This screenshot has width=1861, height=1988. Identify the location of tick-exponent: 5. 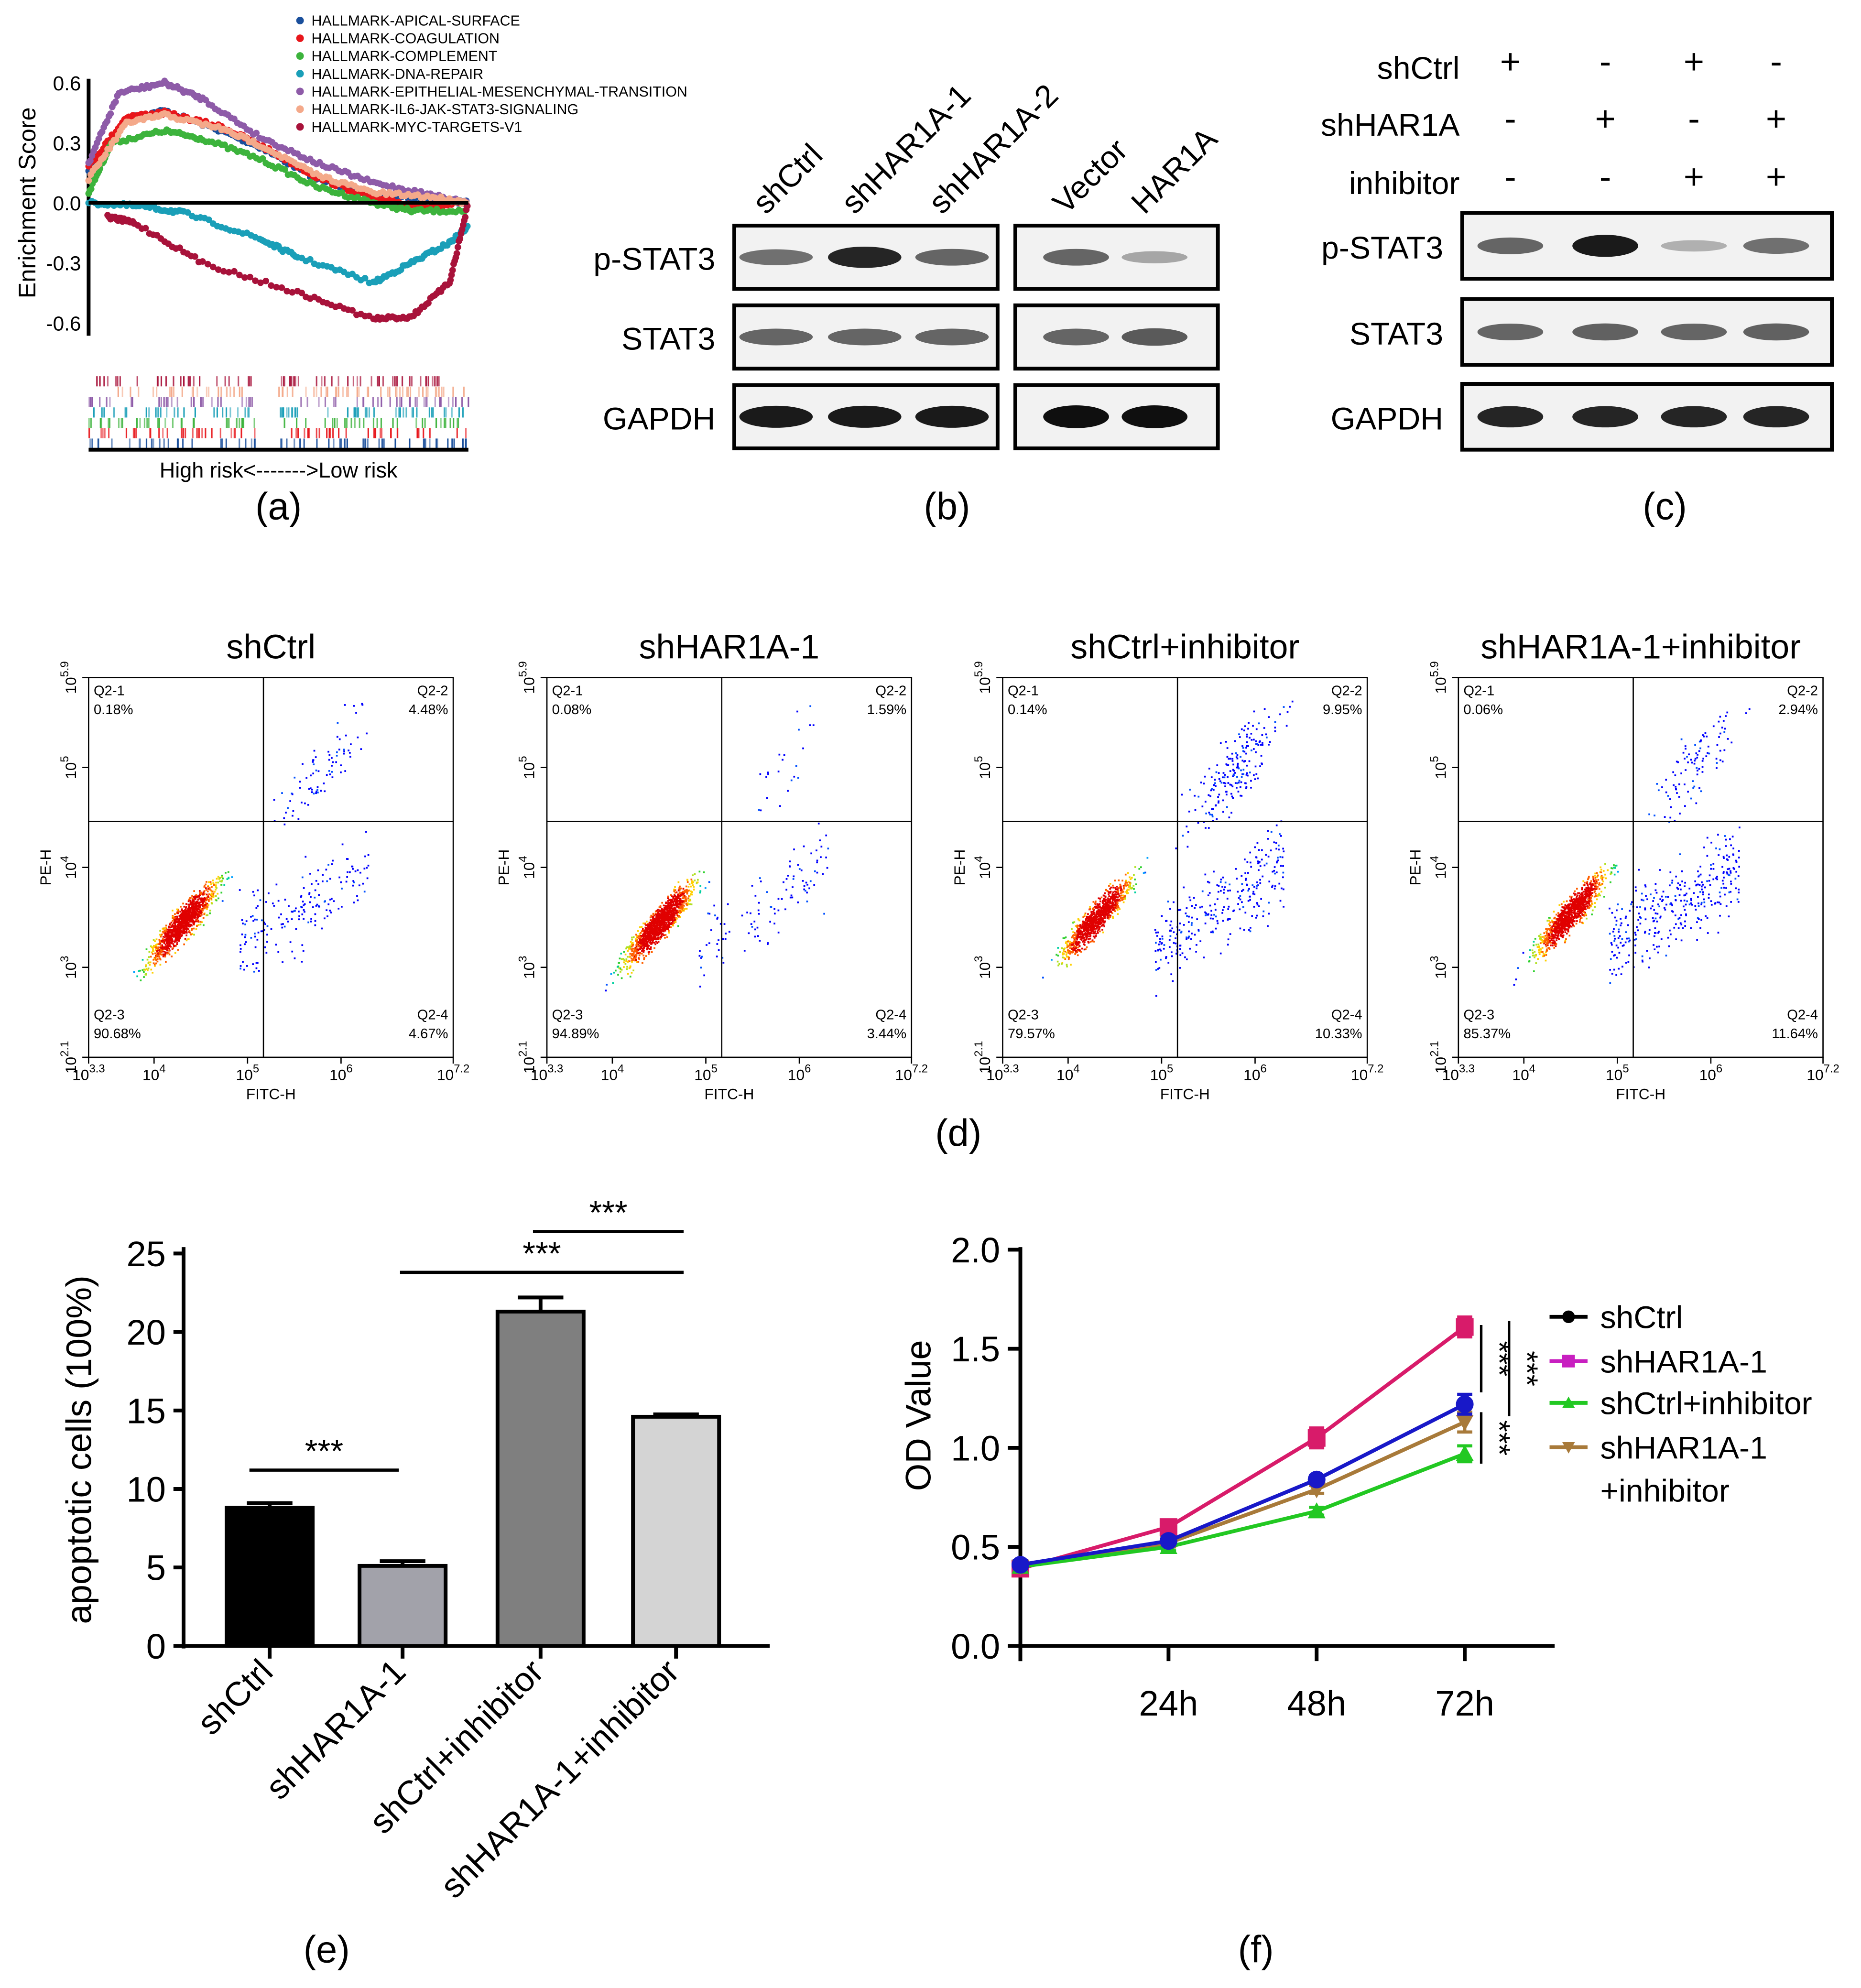
(714, 1069).